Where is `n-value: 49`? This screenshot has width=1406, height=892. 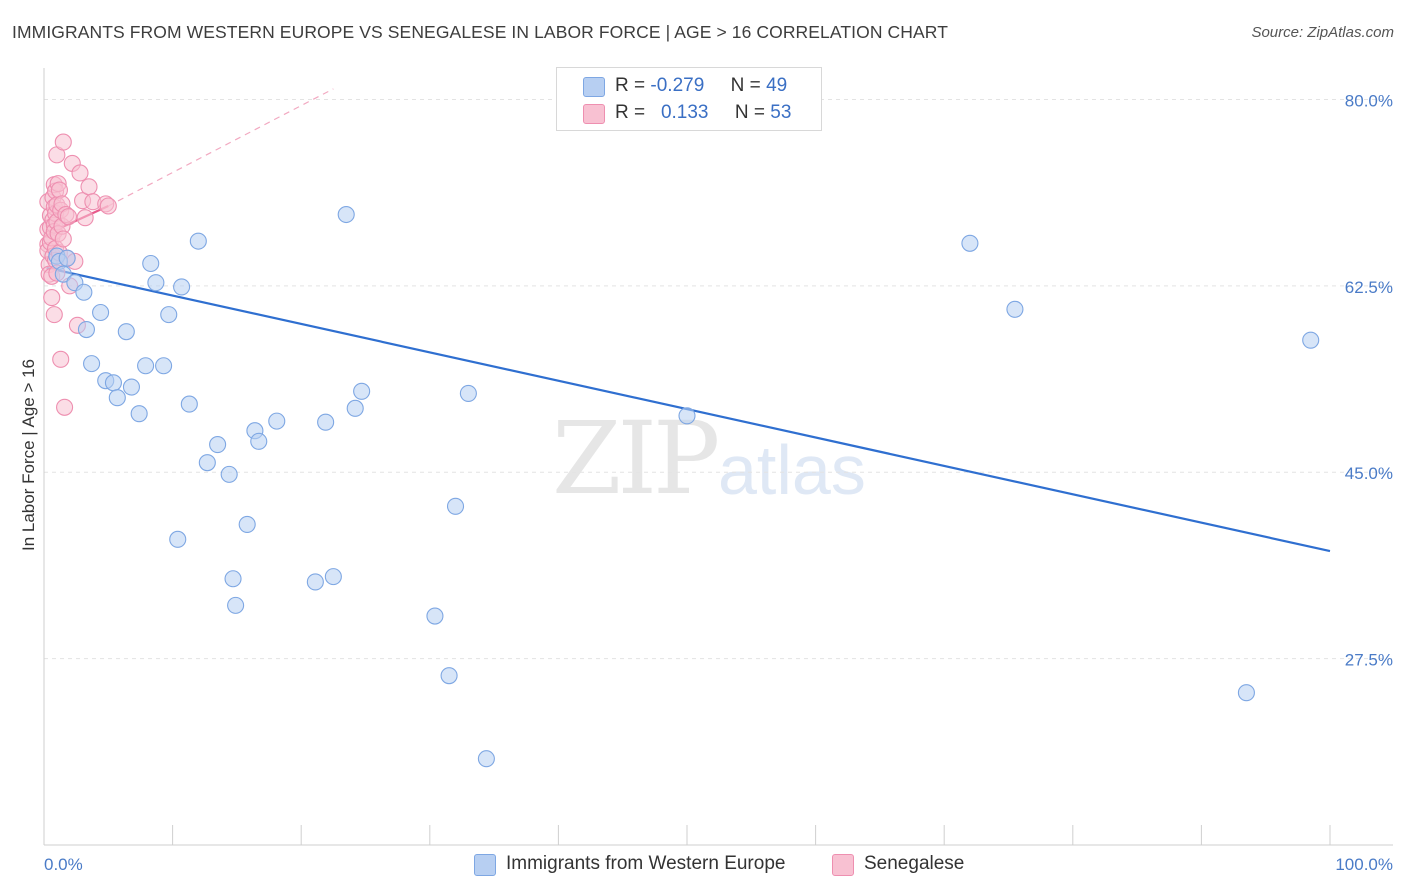
n-value: 49 is located at coordinates (777, 85).